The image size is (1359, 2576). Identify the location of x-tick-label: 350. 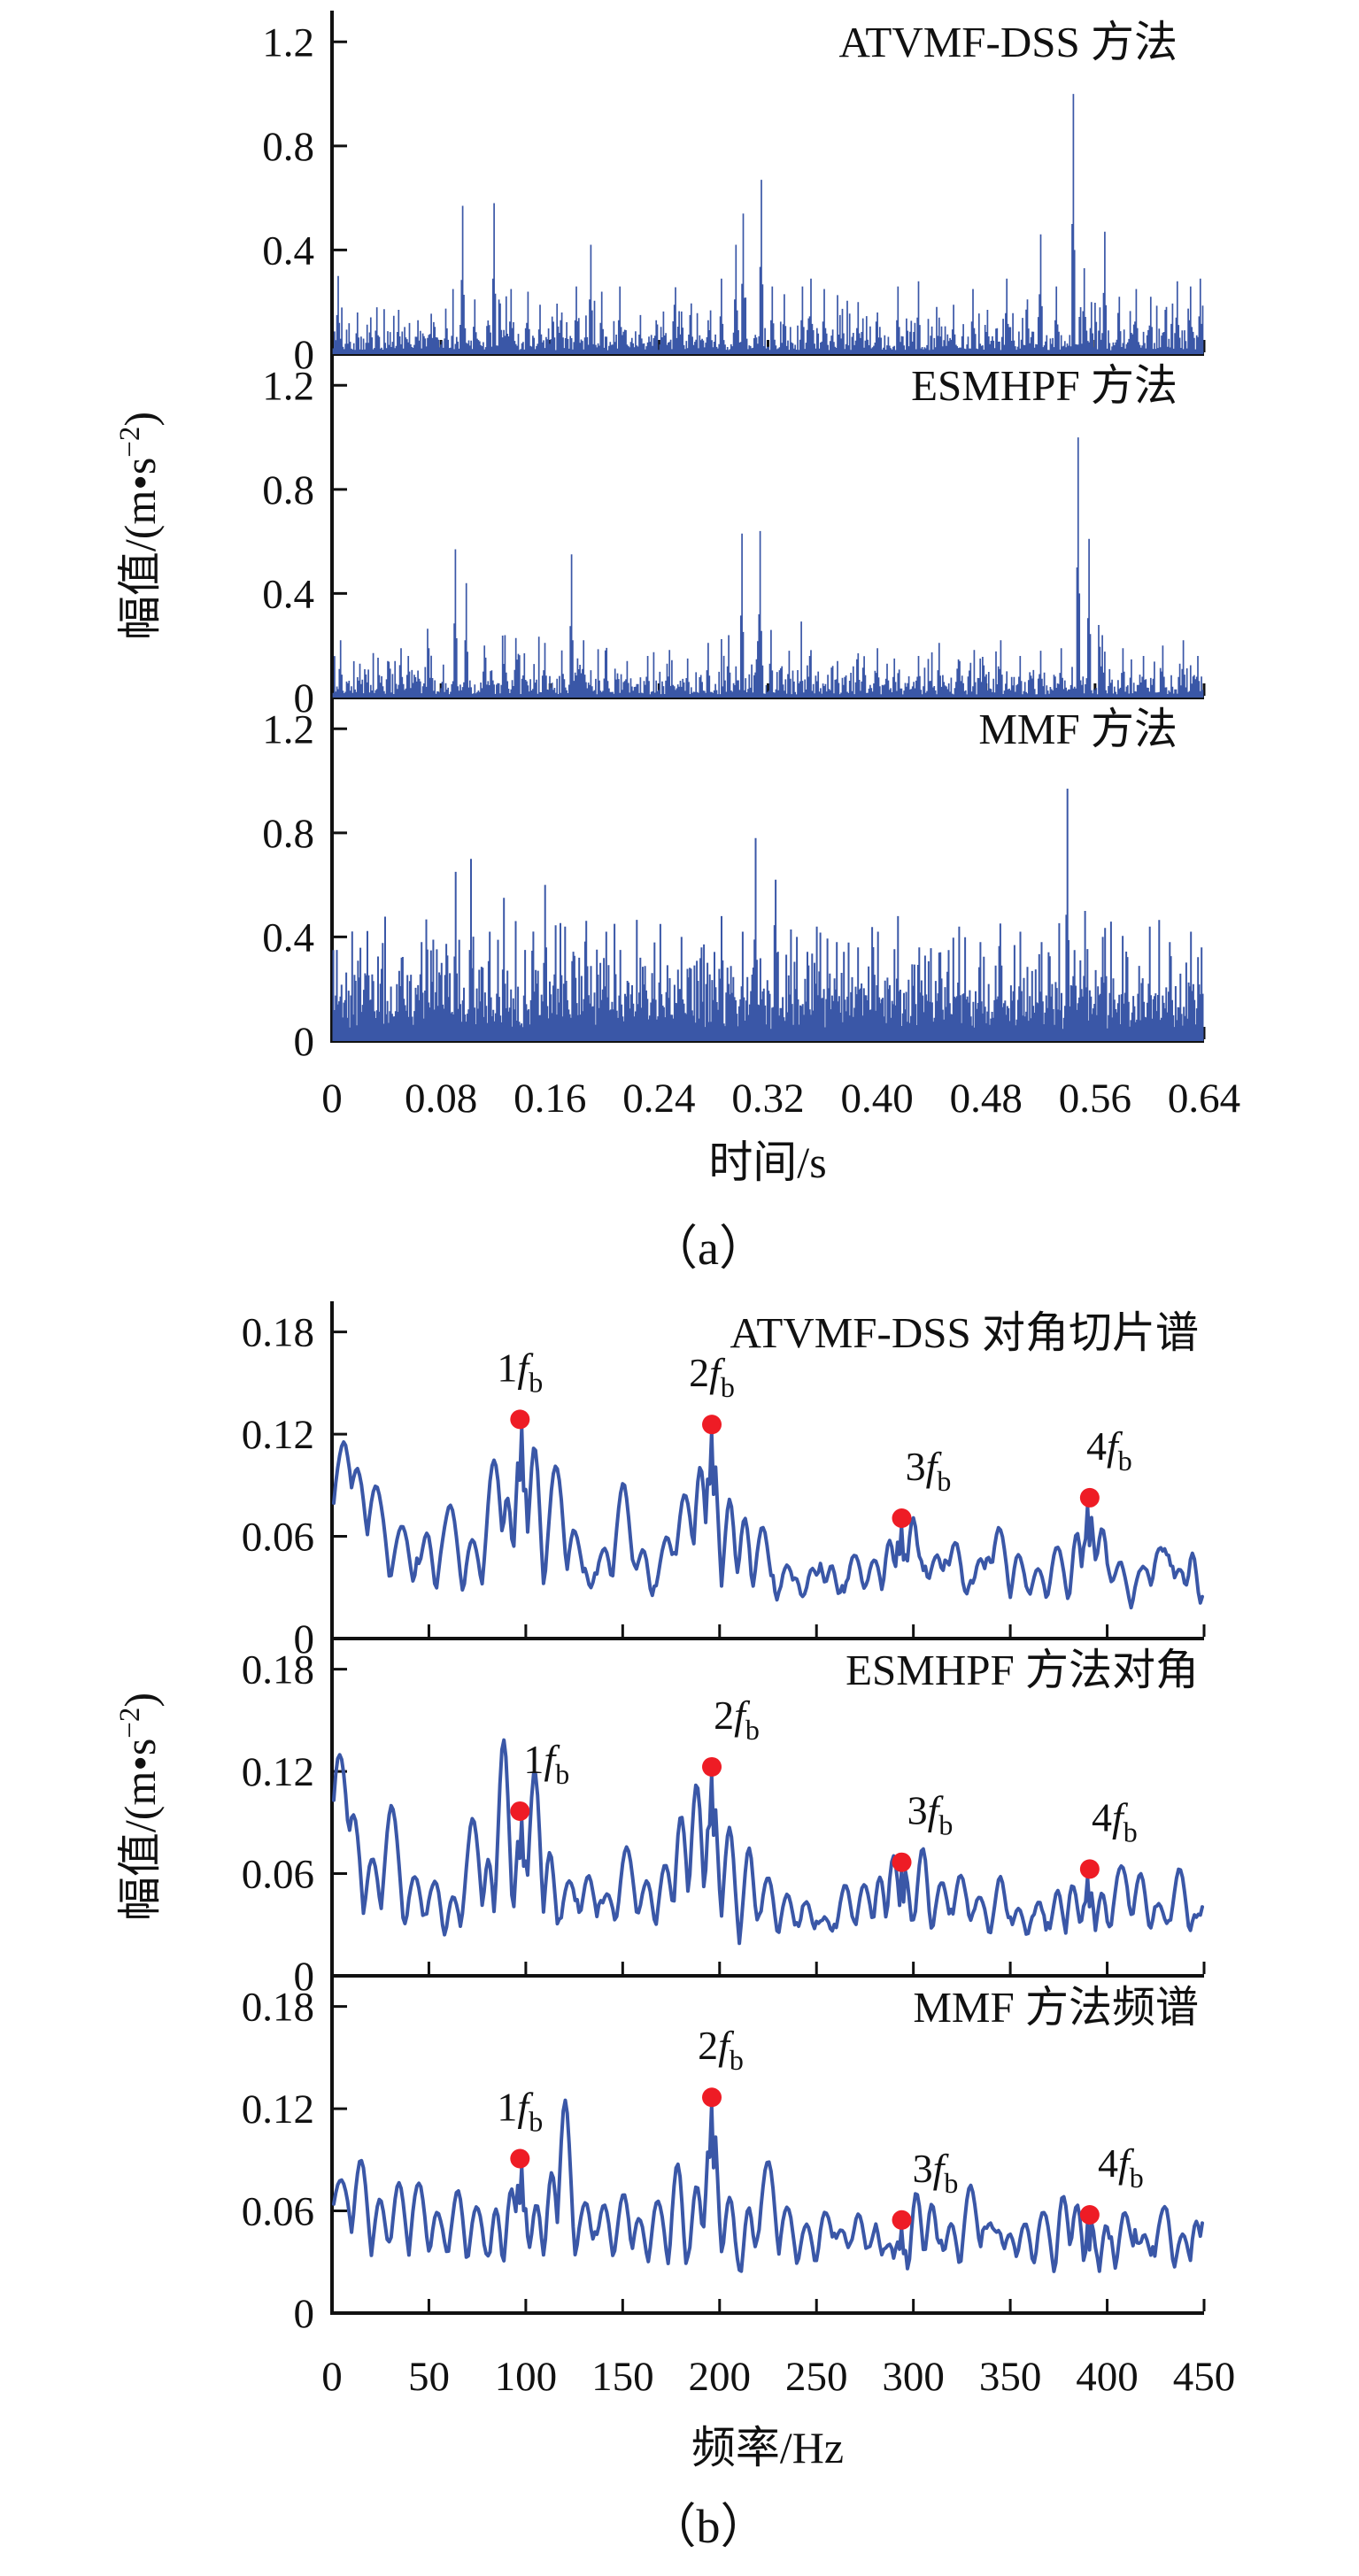
(1011, 2377).